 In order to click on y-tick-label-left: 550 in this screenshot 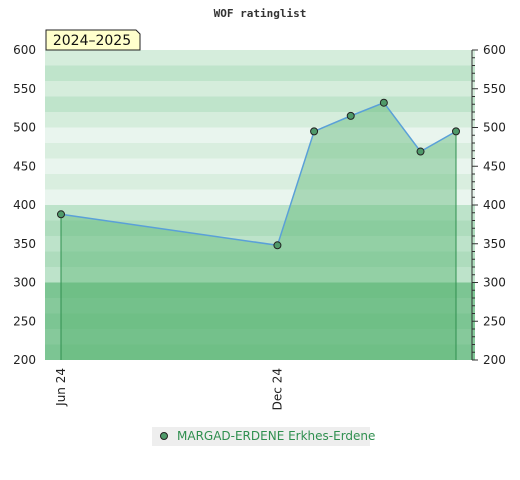, I will do `click(24, 89)`.